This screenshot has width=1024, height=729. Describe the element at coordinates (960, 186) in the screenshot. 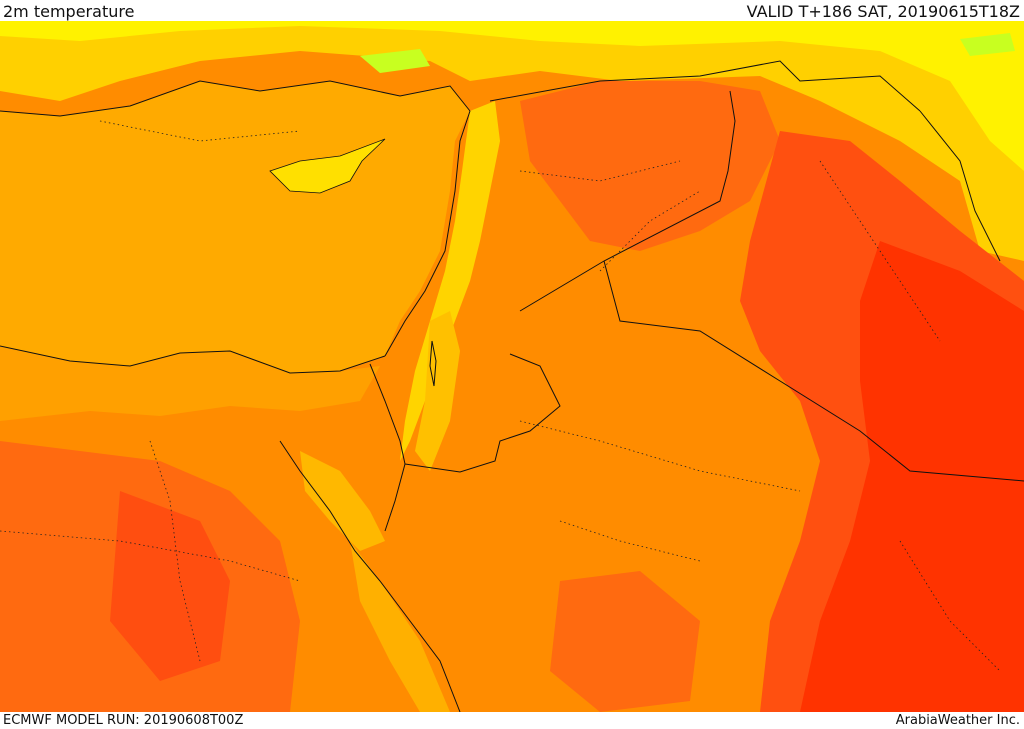

I see `border-iran-iraq` at that location.